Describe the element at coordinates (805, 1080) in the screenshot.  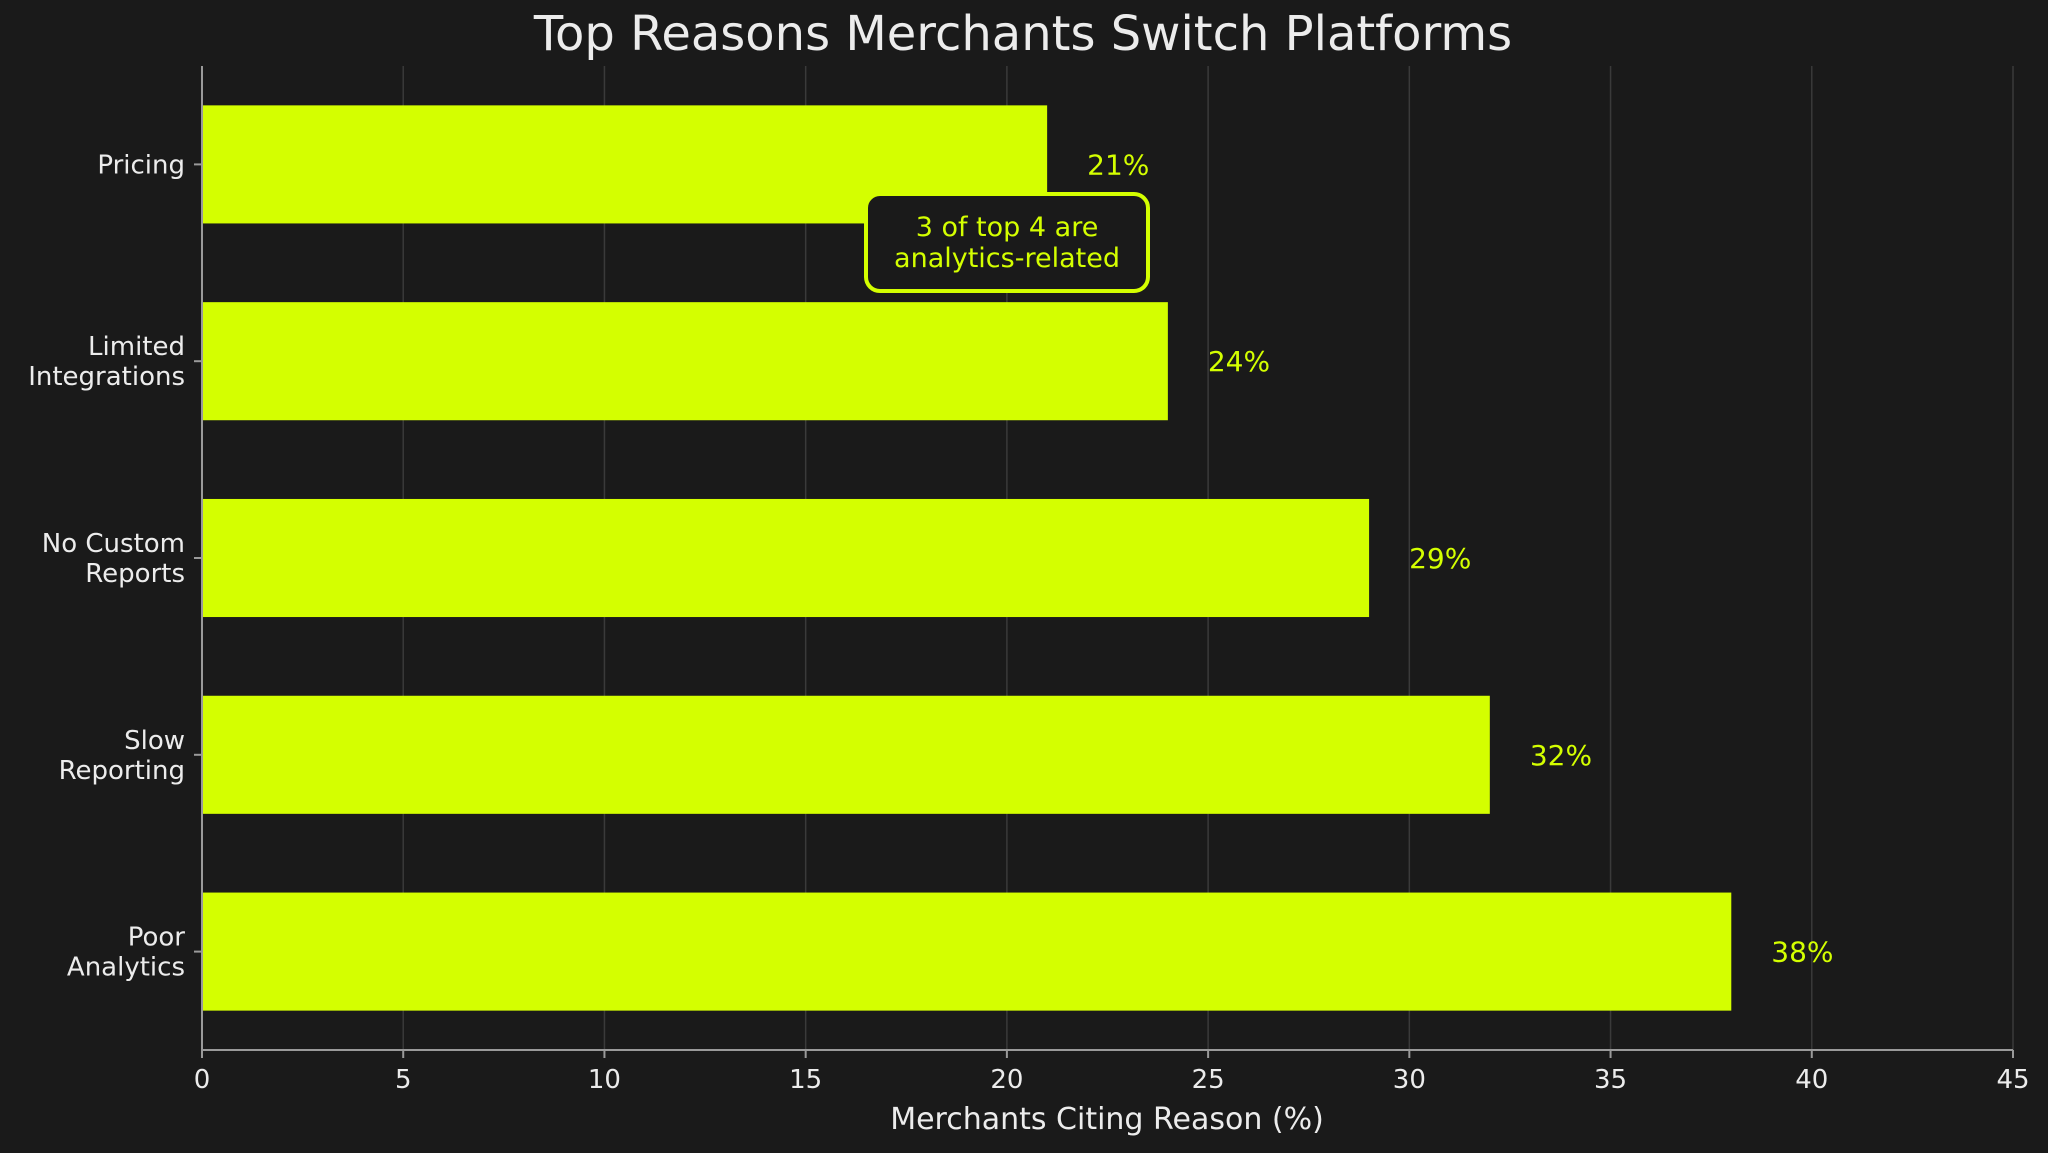
I see `x-tick-label: 15` at that location.